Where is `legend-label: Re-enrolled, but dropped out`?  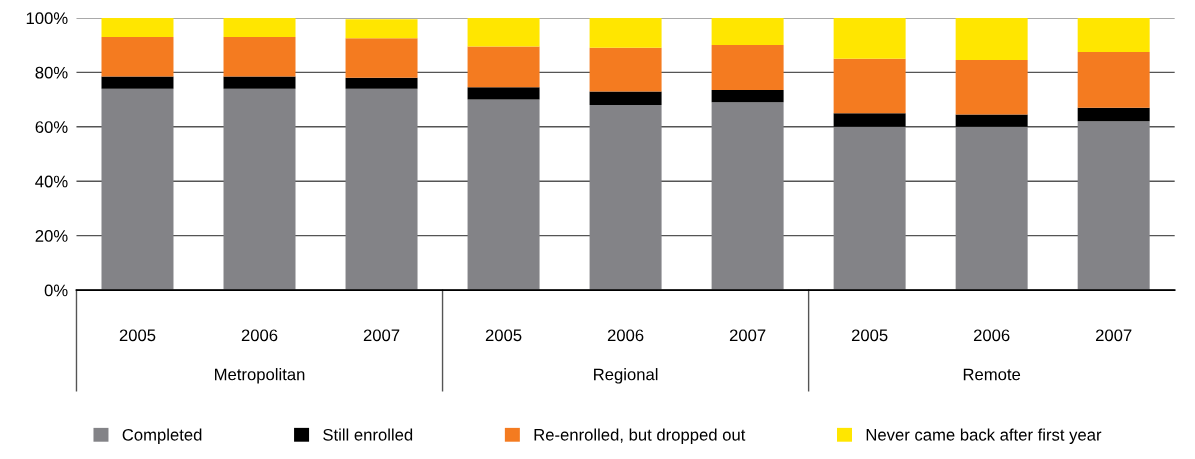 legend-label: Re-enrolled, but dropped out is located at coordinates (640, 436).